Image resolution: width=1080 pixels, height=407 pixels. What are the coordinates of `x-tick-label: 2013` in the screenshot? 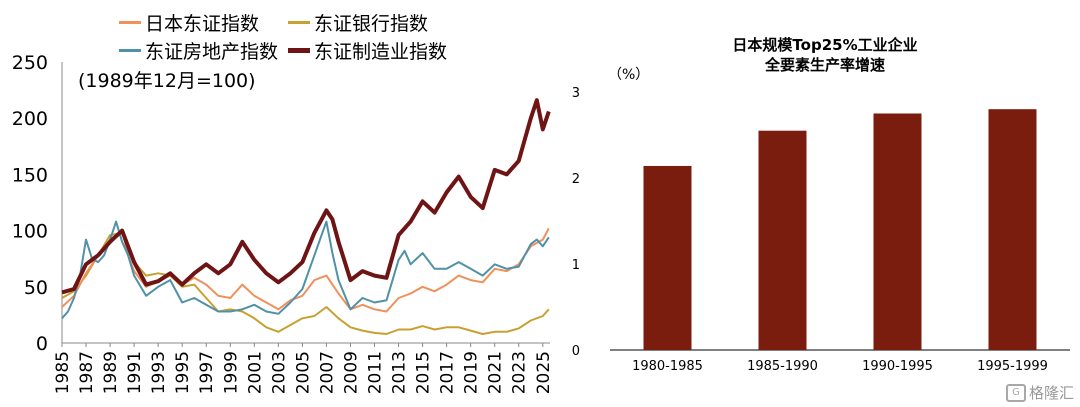 It's located at (400, 372).